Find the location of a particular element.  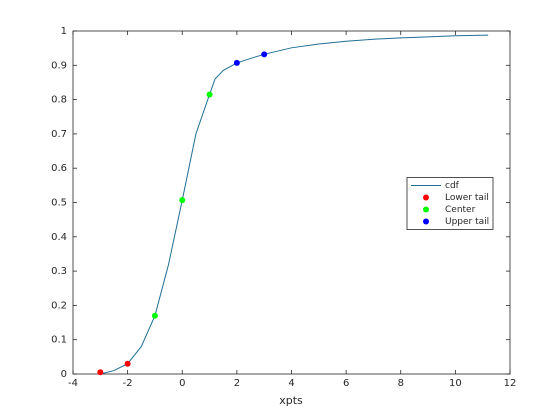

x-tick-label: 8 is located at coordinates (401, 383).